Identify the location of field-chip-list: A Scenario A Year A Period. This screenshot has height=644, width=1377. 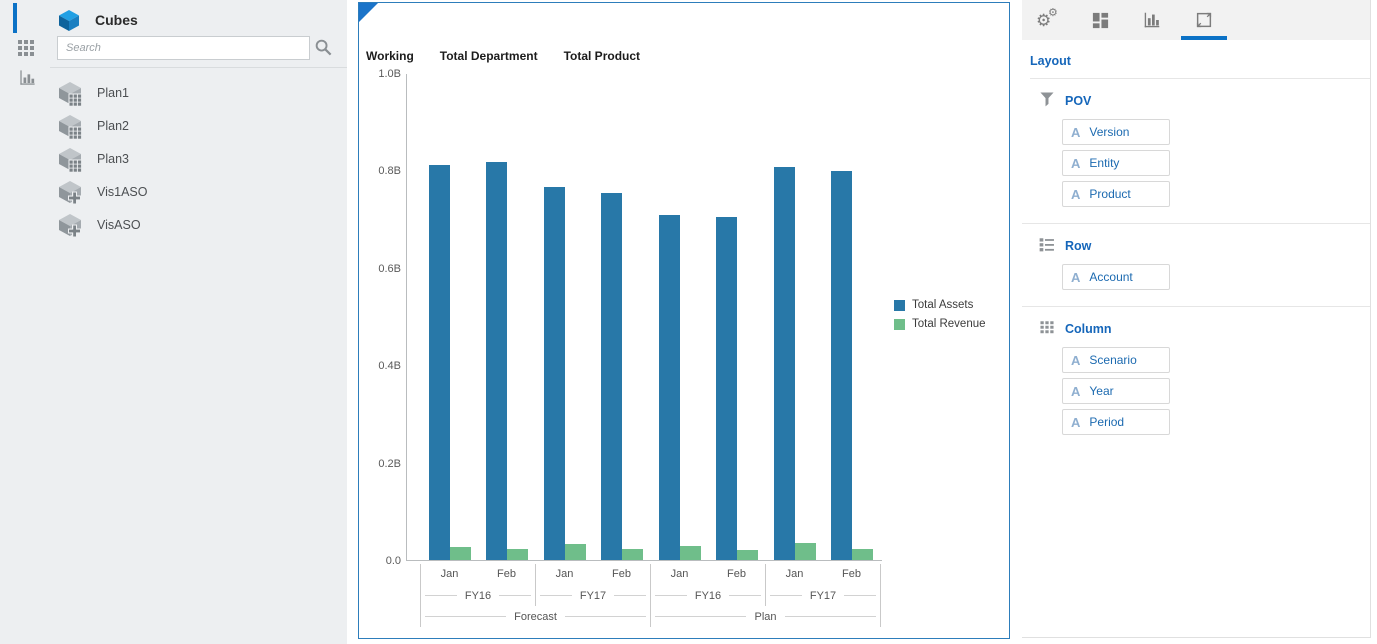
(1216, 391).